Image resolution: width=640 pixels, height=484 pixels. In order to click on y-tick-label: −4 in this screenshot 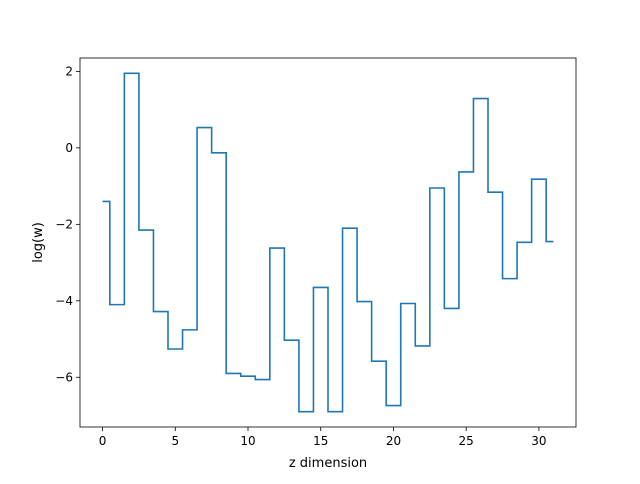, I will do `click(64, 301)`.